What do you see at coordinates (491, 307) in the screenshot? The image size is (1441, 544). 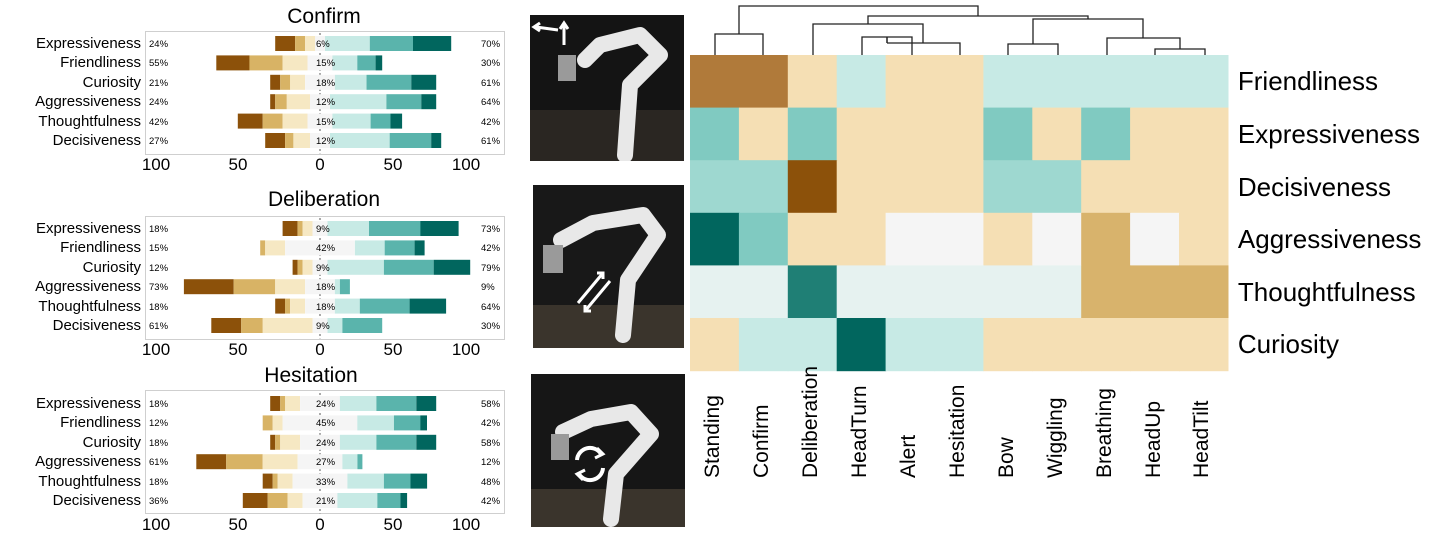 I see `percent-right: 64%` at bounding box center [491, 307].